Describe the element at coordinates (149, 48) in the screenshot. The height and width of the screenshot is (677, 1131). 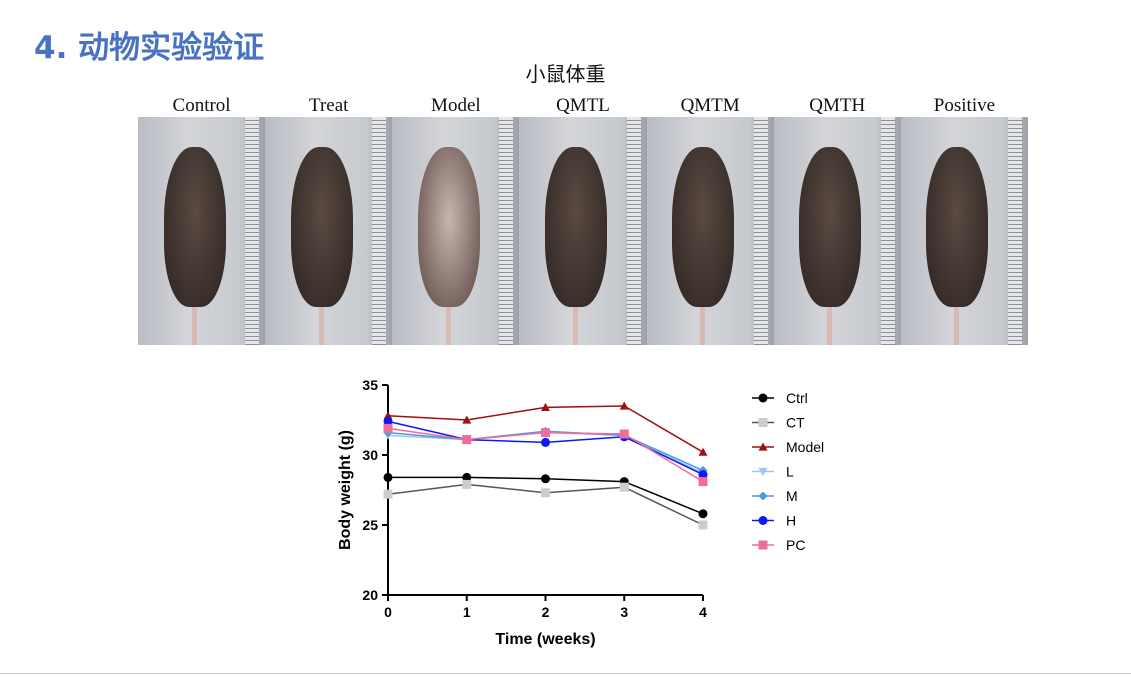
I see `slide-title: 4. 动物实验验证` at that location.